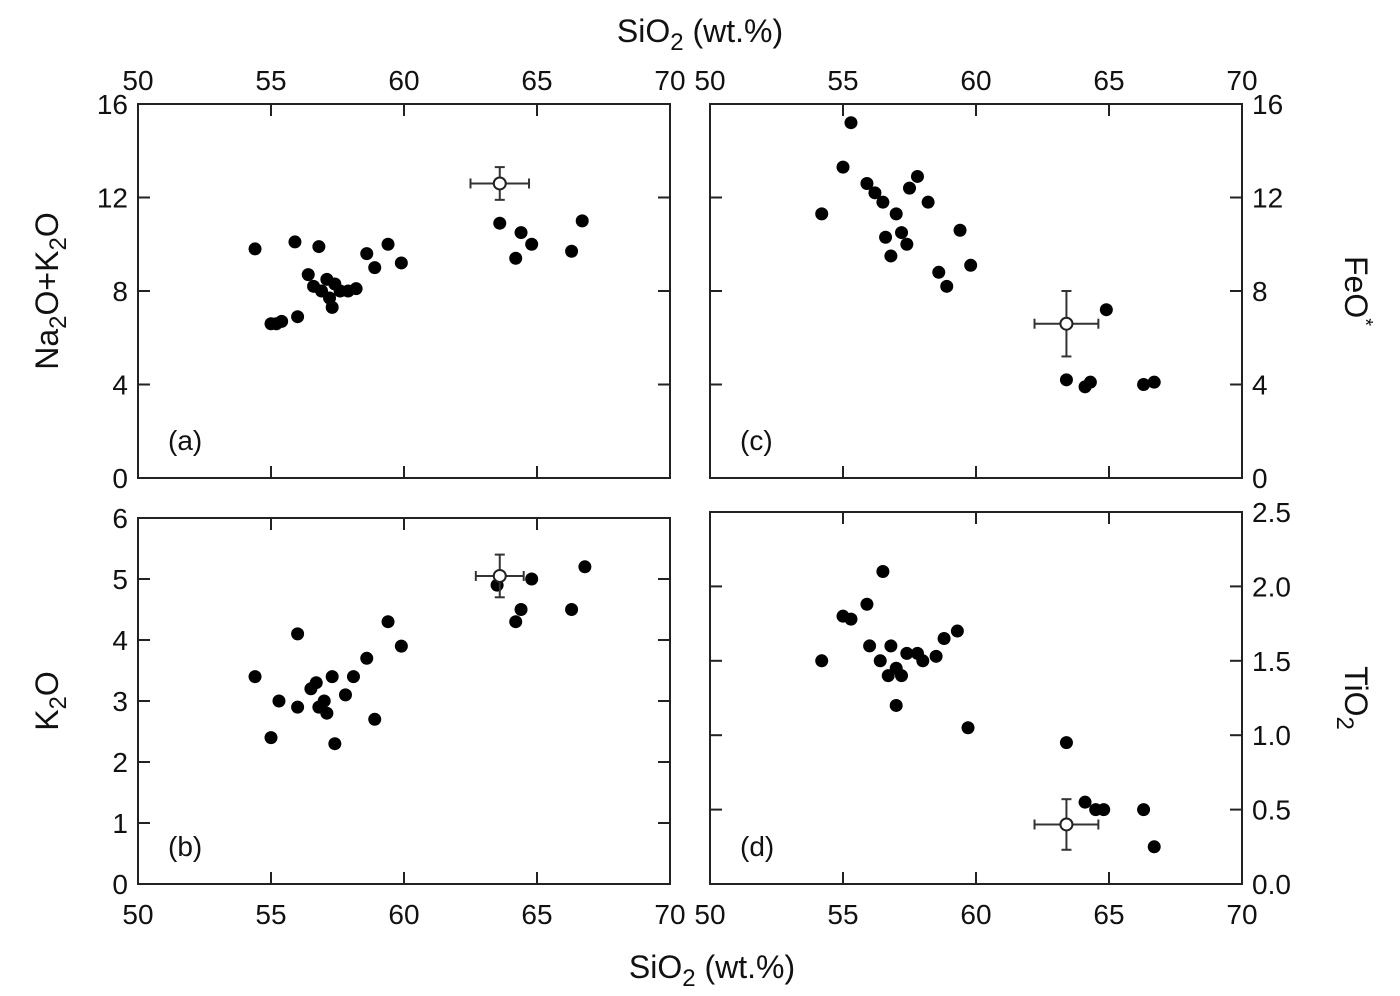 The image size is (1400, 996). Describe the element at coordinates (50, 701) in the screenshot. I see `y-axis-title-b: K2O` at that location.